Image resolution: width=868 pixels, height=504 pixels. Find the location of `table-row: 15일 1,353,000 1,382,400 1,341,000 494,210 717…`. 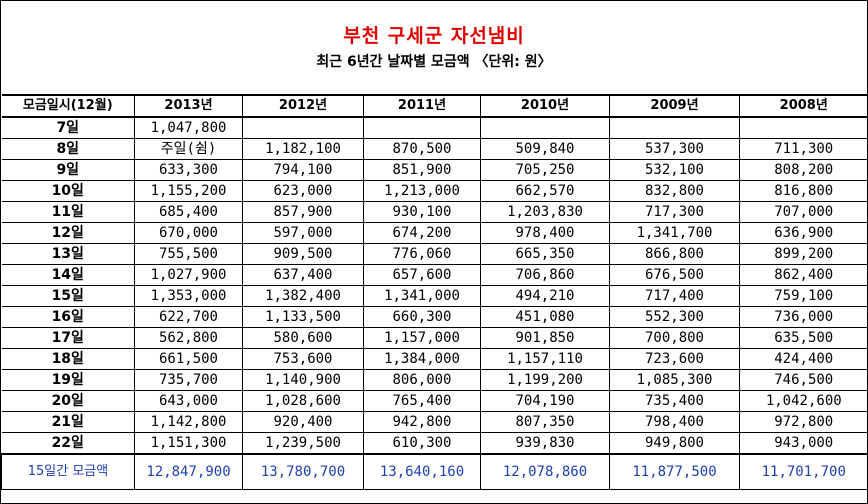

table-row: 15일 1,353,000 1,382,400 1,341,000 494,210 717… is located at coordinates (434, 296).